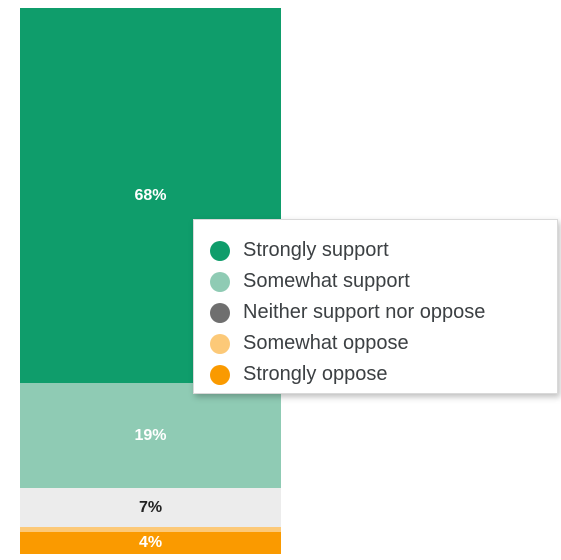 The width and height of the screenshot is (561, 560). Describe the element at coordinates (150, 195) in the screenshot. I see `data-label: 68%` at that location.